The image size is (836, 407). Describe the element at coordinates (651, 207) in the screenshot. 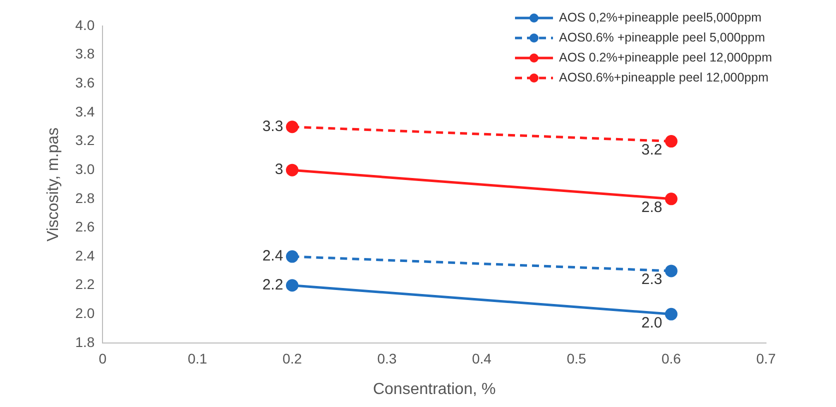

I see `data-label: 2.8` at that location.